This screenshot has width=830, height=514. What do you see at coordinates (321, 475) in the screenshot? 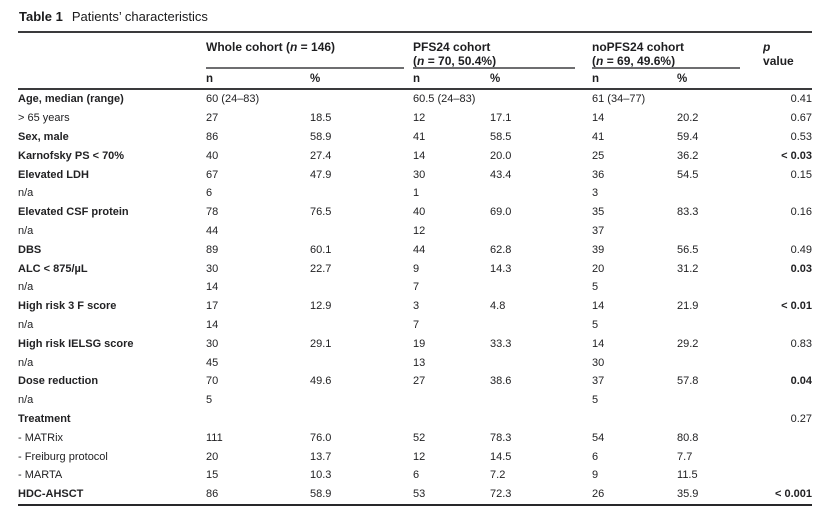
I see `whole-pct-cell: 10.3` at bounding box center [321, 475].